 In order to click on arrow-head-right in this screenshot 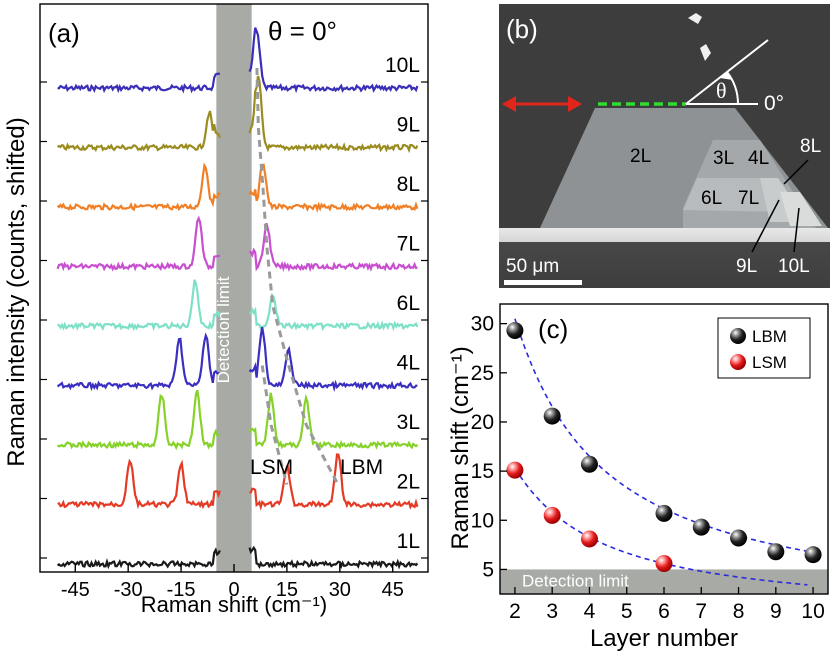, I will do `click(575, 104)`.